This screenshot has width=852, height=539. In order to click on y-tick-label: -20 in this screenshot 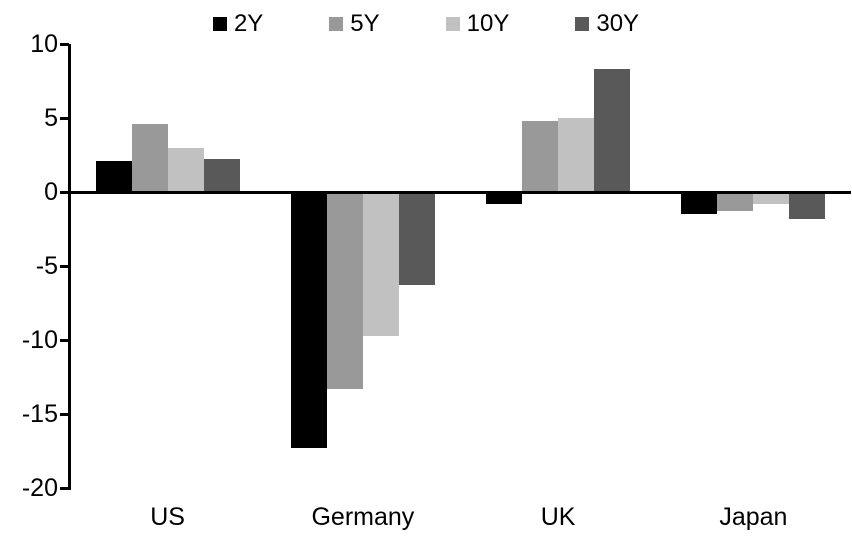, I will do `click(39, 488)`.